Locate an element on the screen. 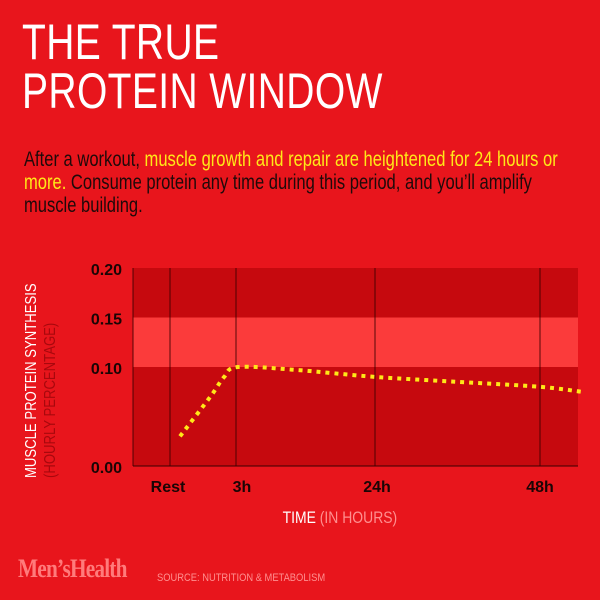  page-title: THE TRUE PROTEIN WINDOW is located at coordinates (202, 66).